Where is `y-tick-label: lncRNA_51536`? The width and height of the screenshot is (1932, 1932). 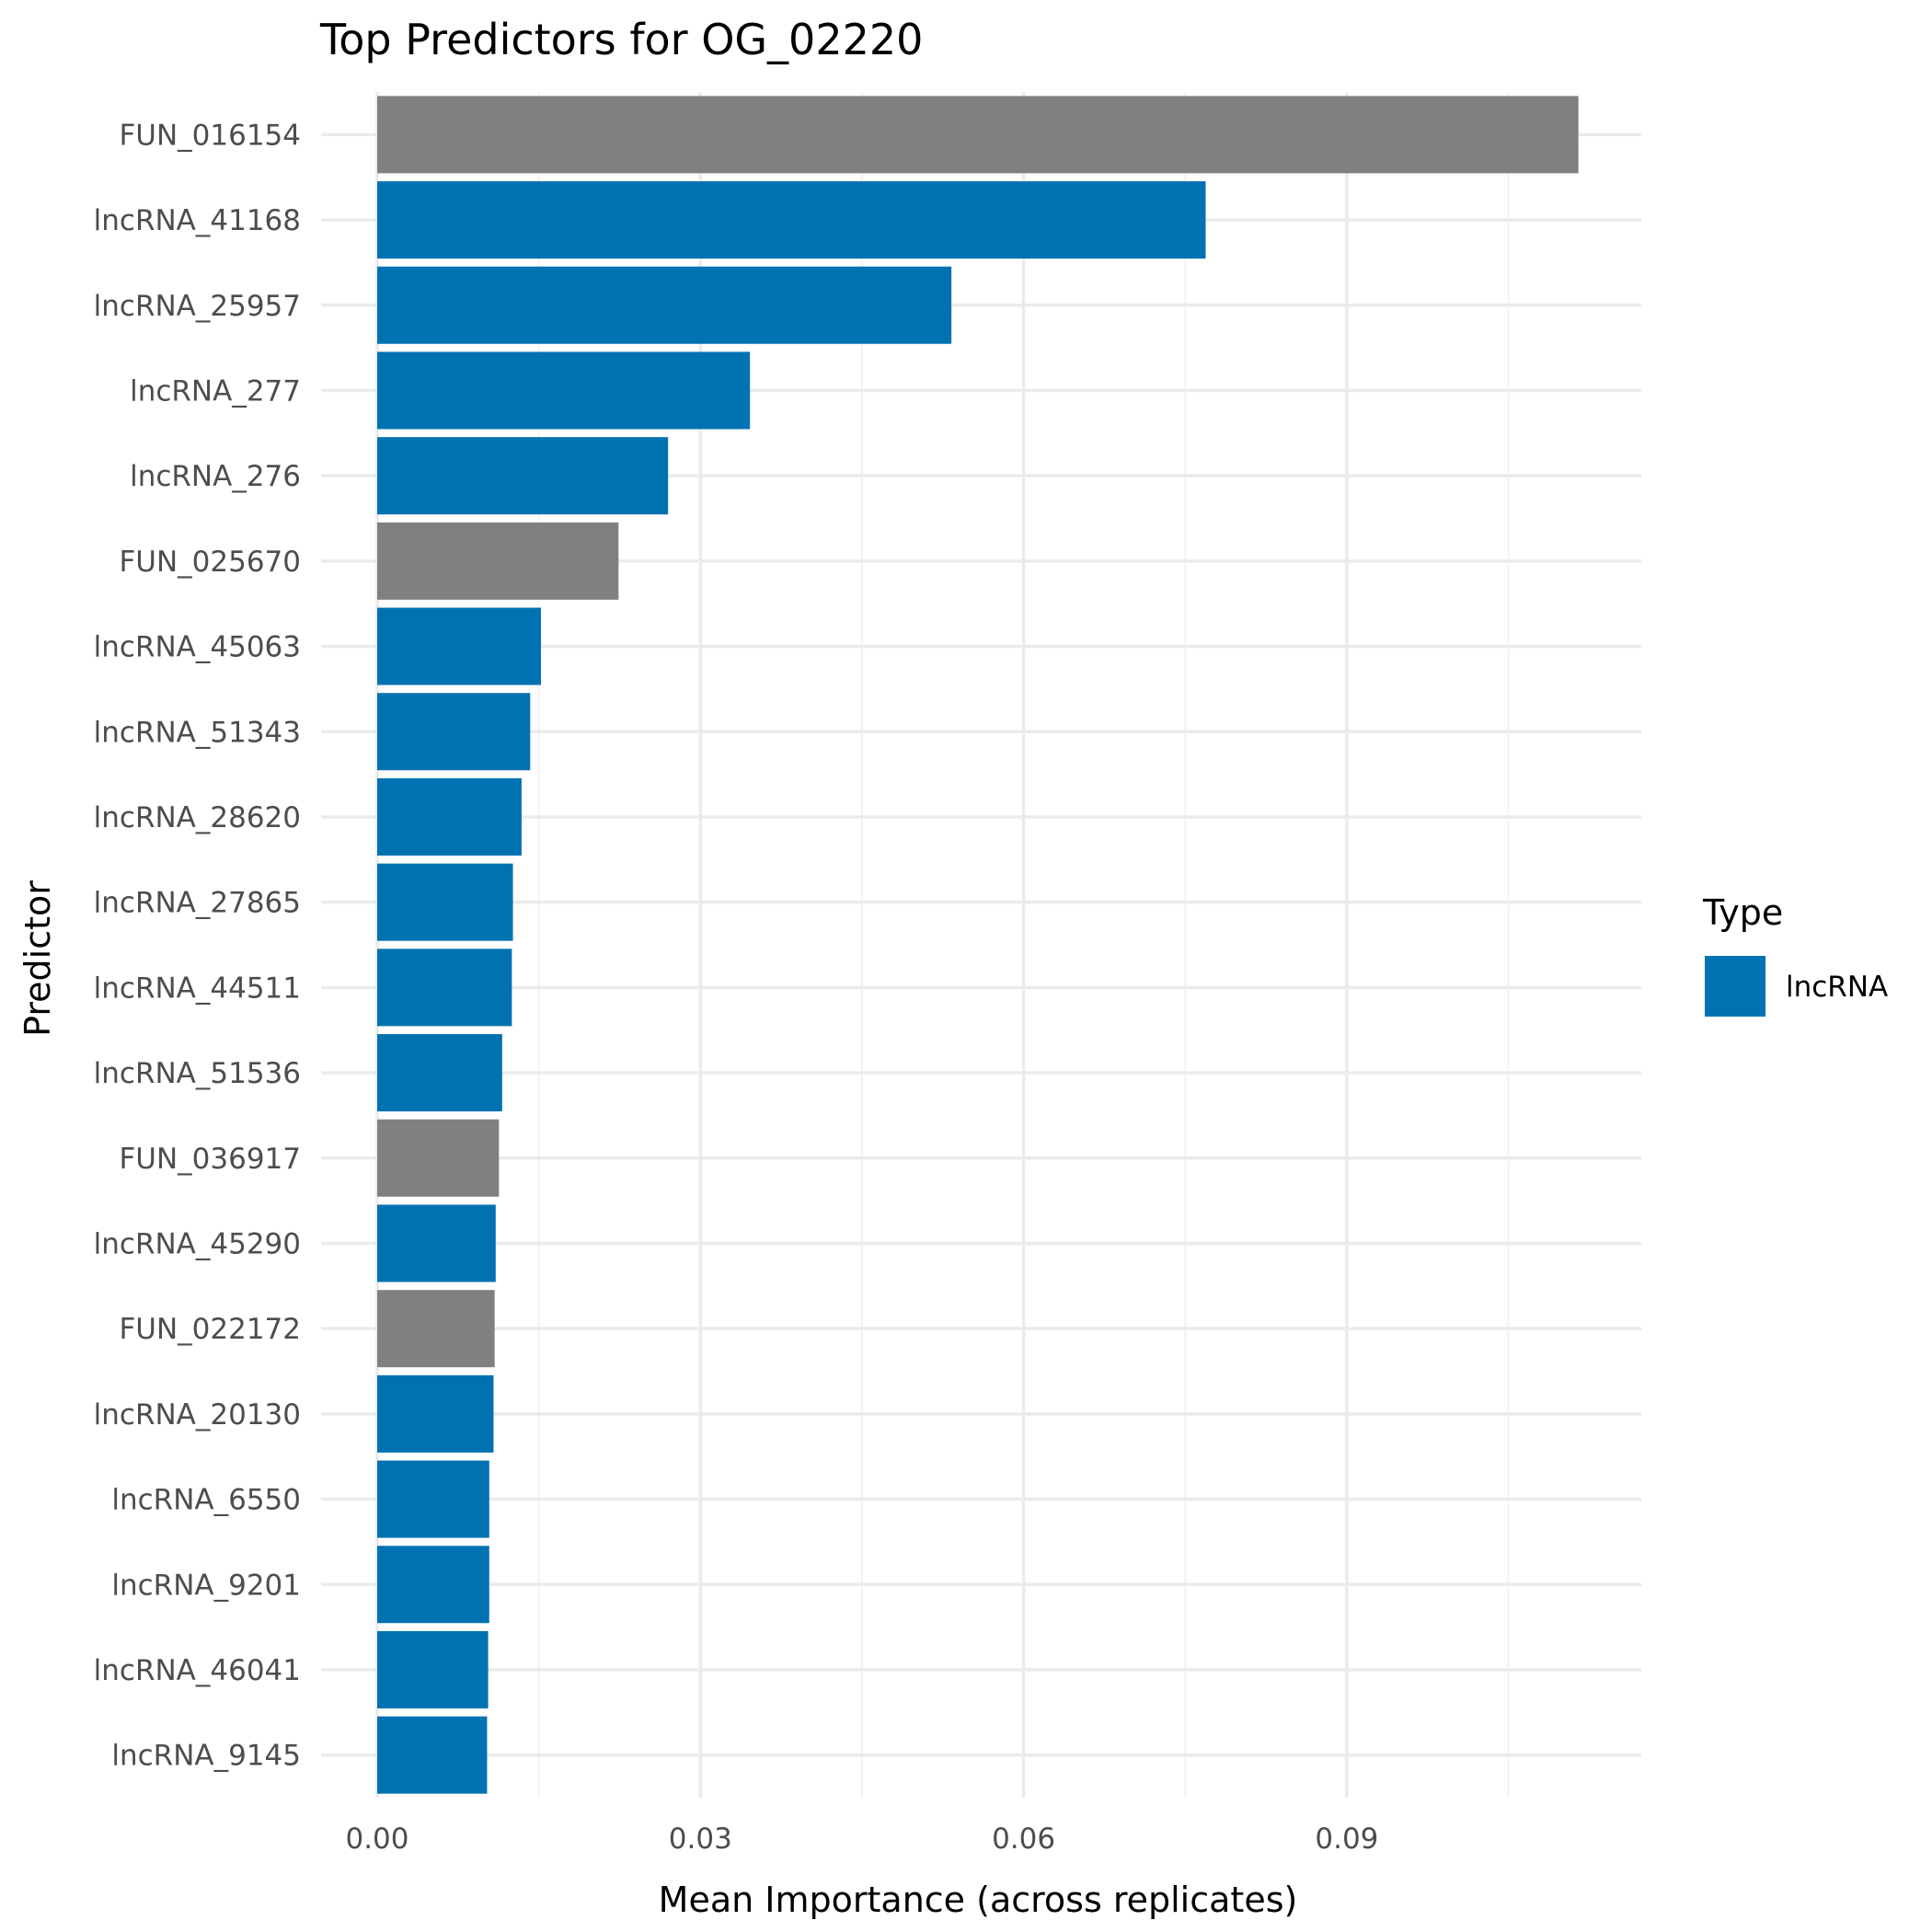 y-tick-label: lncRNA_51536 is located at coordinates (197, 1073).